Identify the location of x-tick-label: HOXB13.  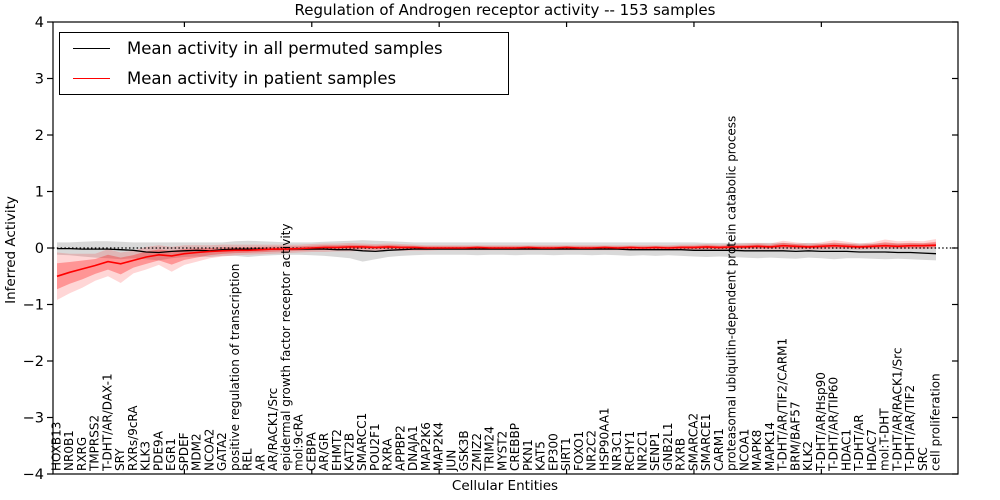
(57, 446).